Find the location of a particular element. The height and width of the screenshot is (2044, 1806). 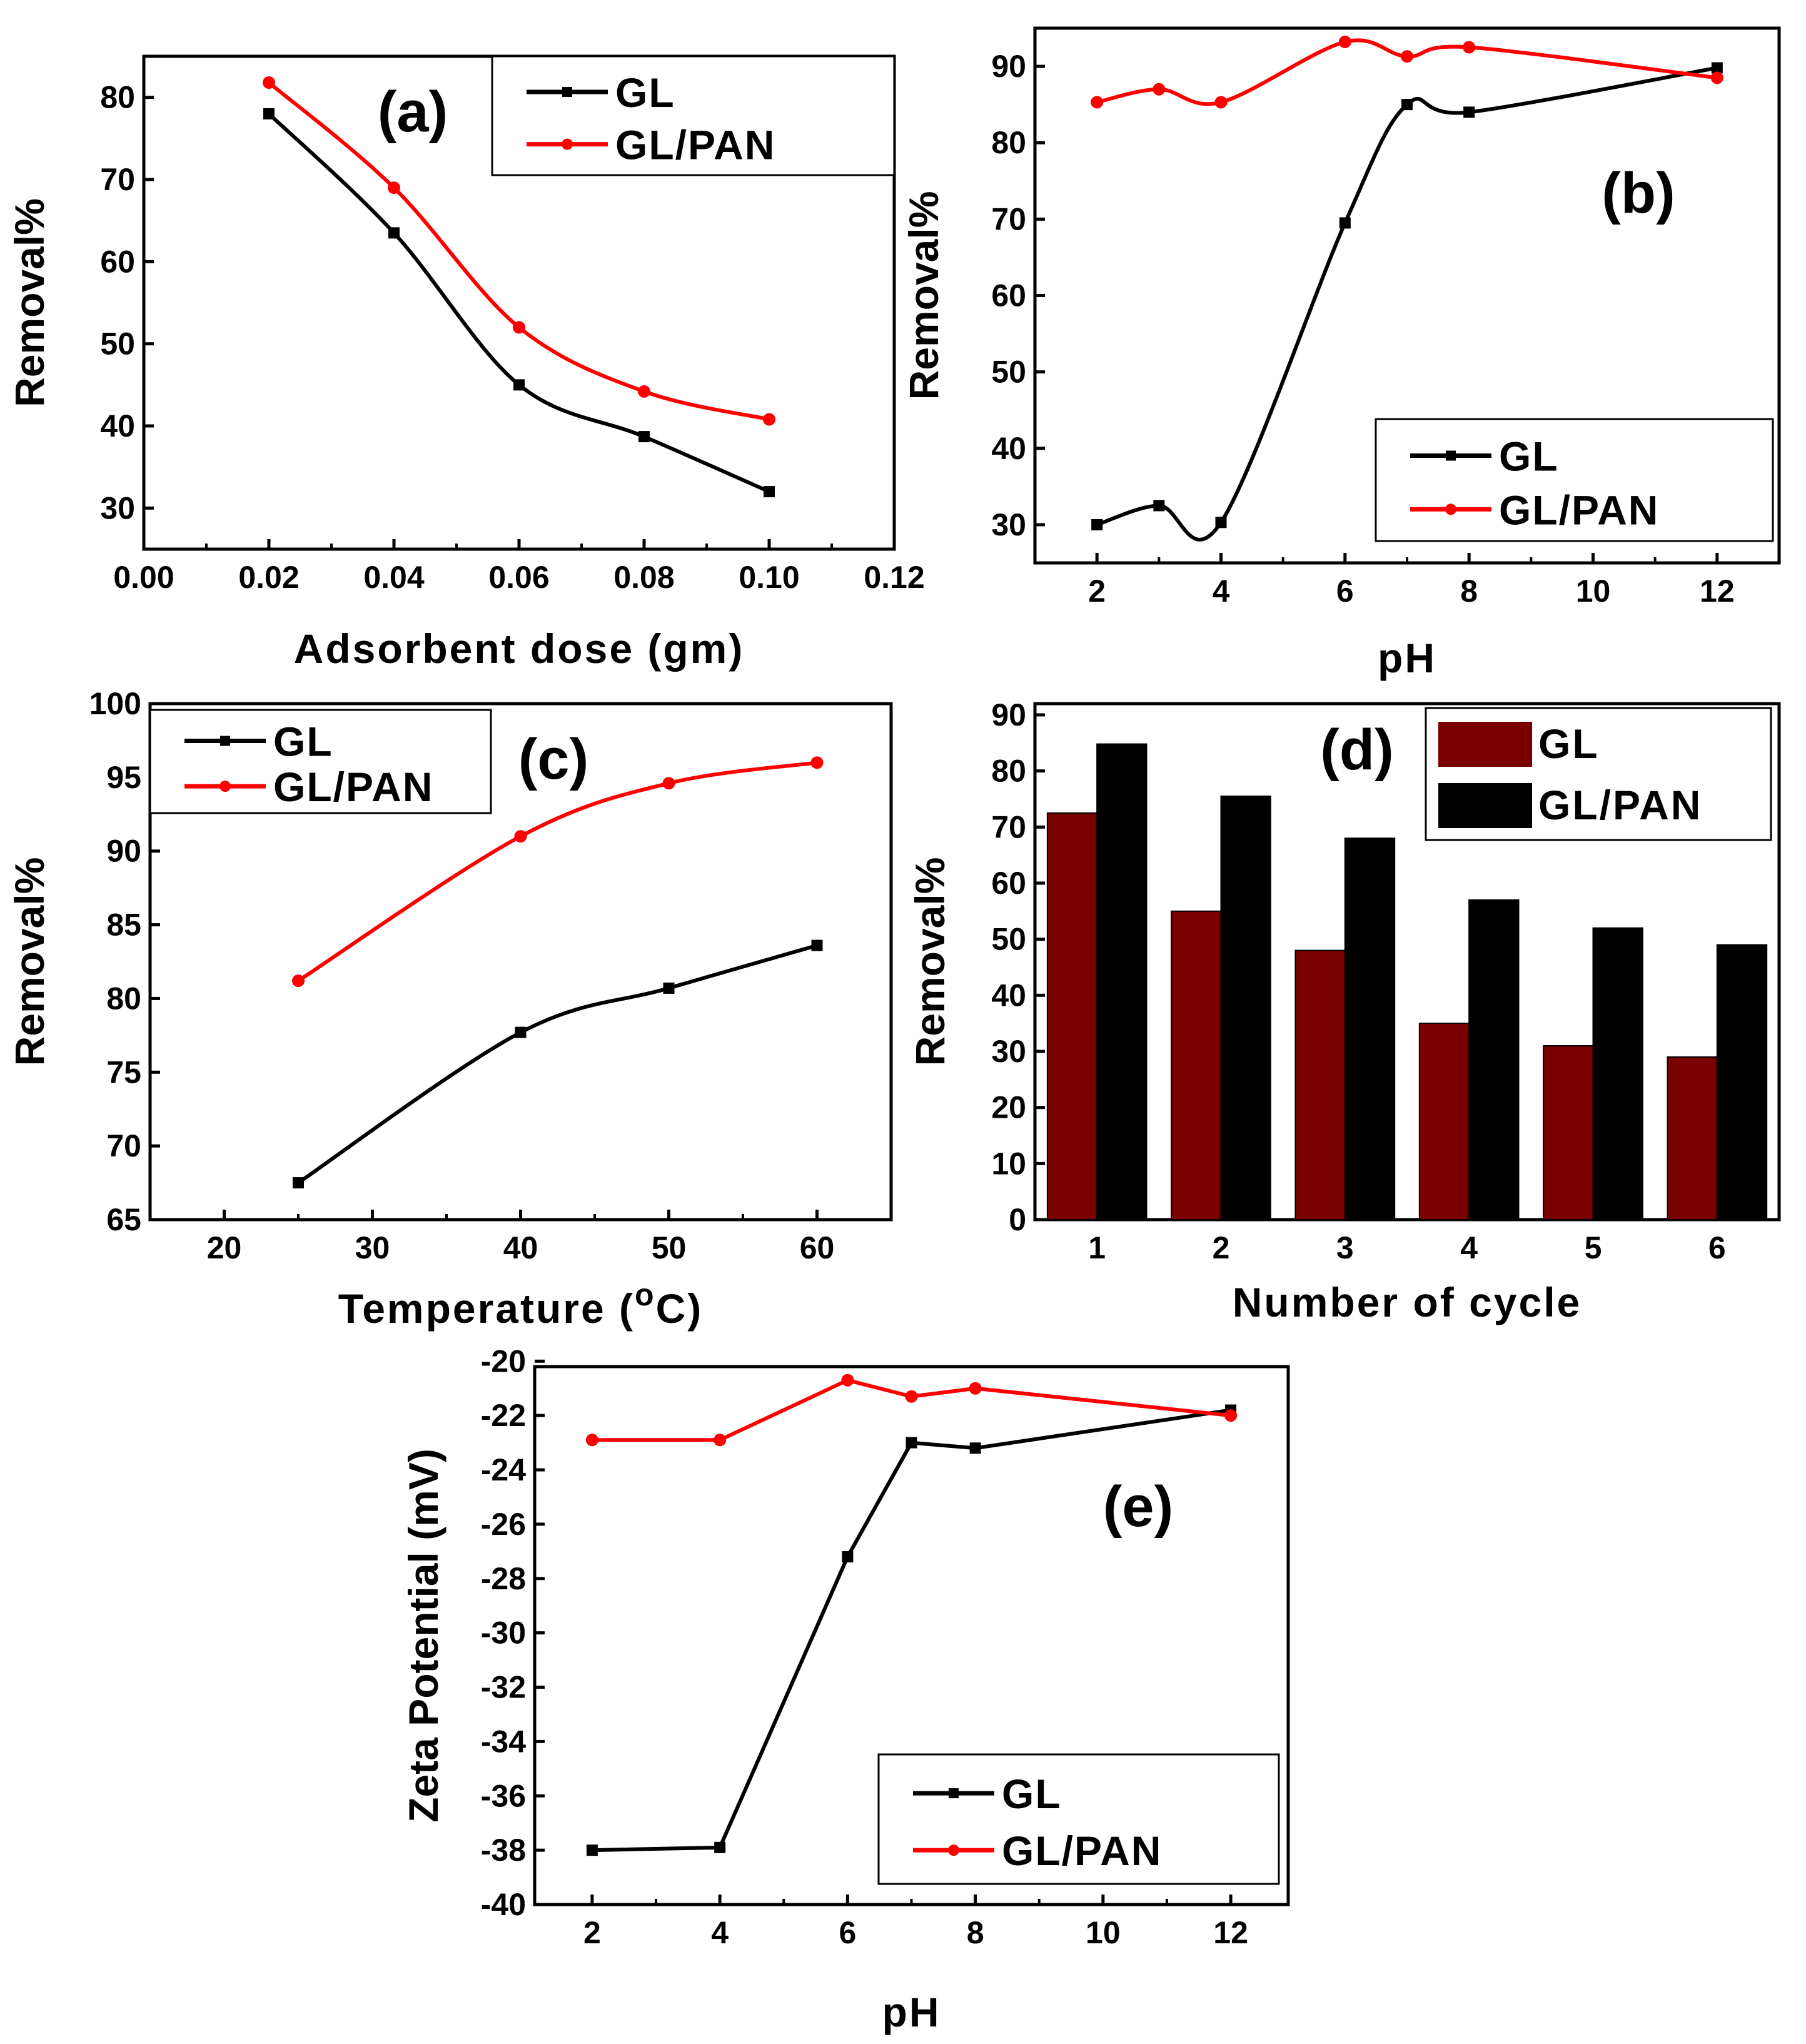

x-tick-label: 50 is located at coordinates (669, 1247).